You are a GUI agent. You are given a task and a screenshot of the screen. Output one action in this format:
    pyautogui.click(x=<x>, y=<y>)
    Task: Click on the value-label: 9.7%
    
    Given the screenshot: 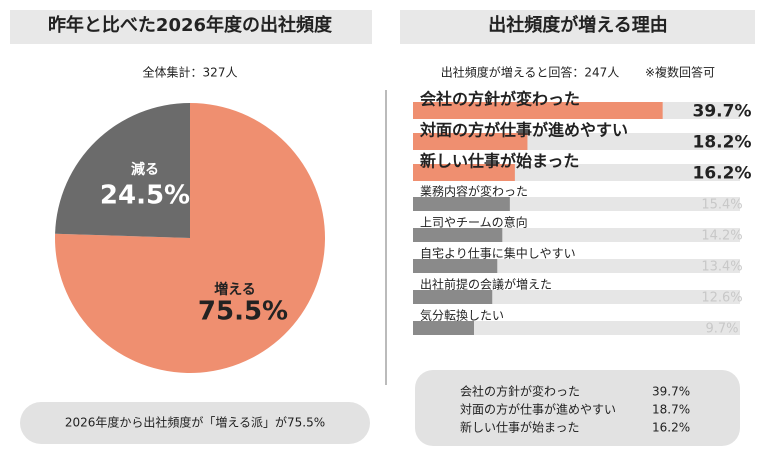 What is the action you would take?
    pyautogui.click(x=721, y=329)
    